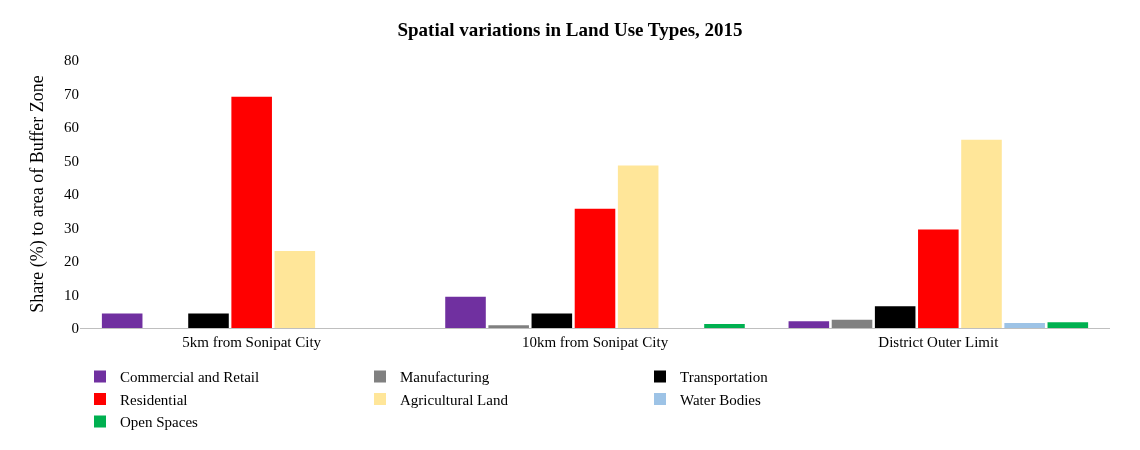 The width and height of the screenshot is (1140, 450). Describe the element at coordinates (939, 342) in the screenshot. I see `x-tick-label: District Outer Limit` at that location.